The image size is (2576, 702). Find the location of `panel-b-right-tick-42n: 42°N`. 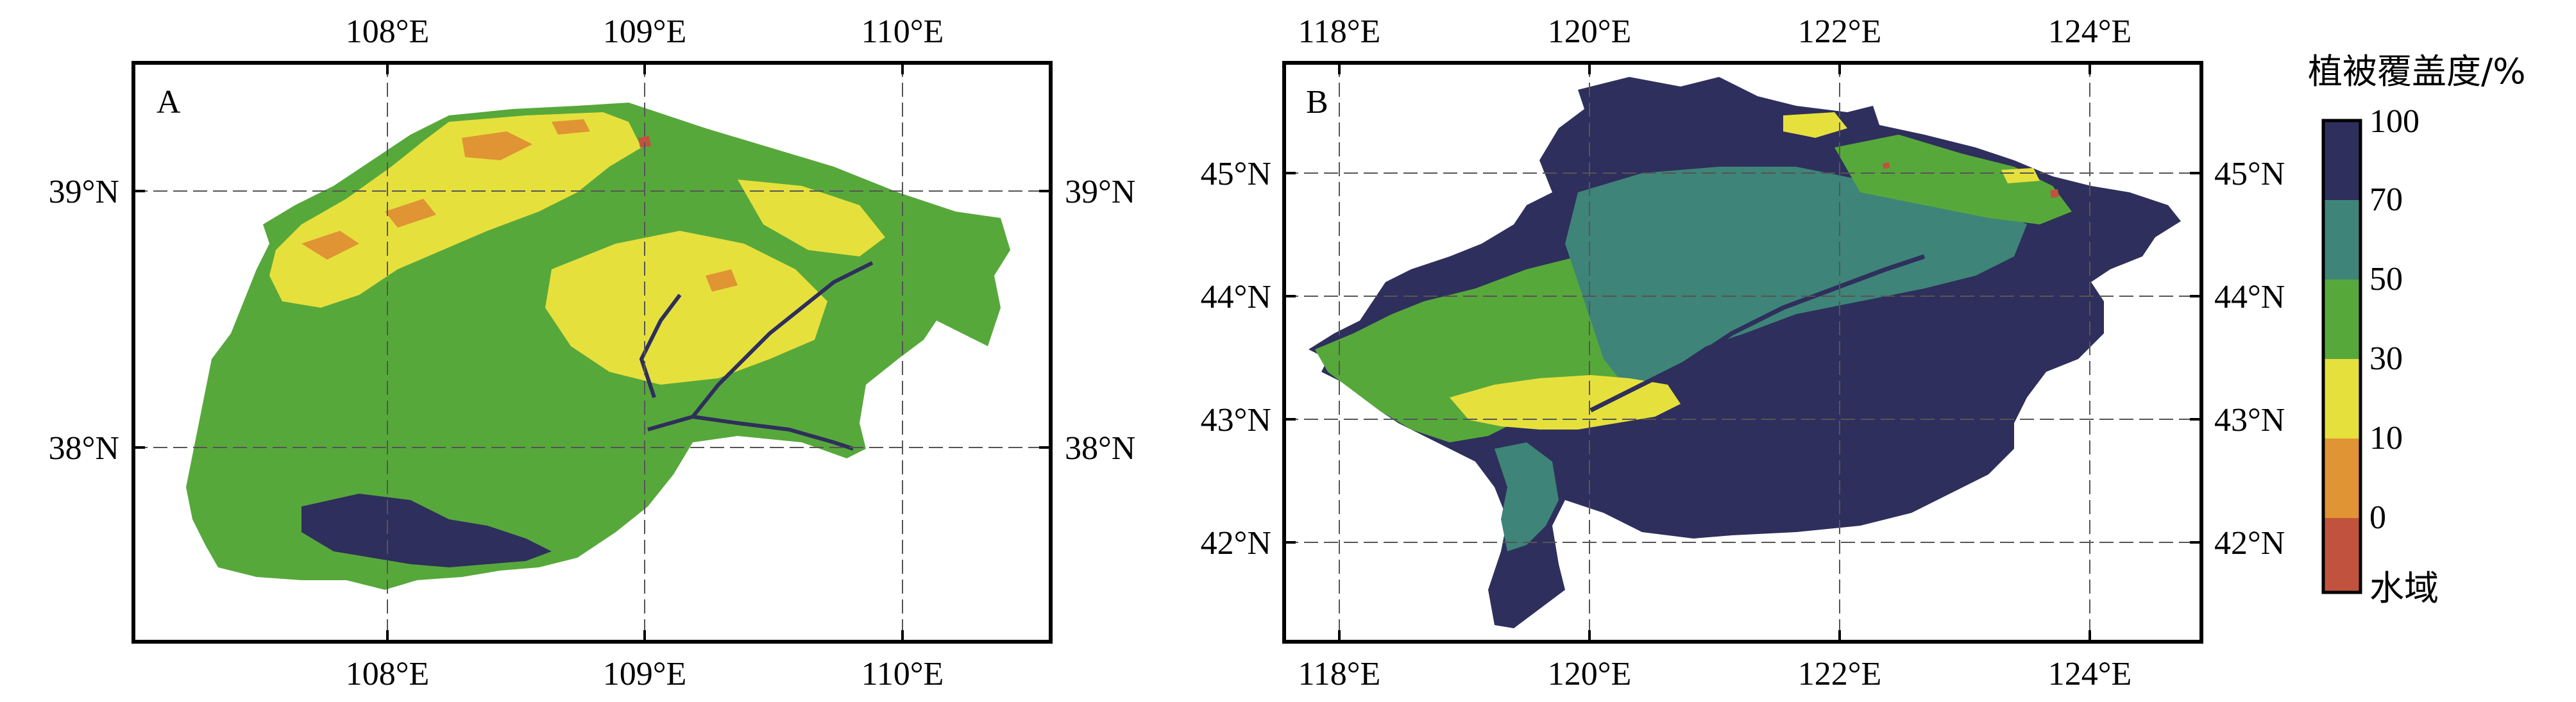

panel-b-right-tick-42n: 42°N is located at coordinates (2249, 543).